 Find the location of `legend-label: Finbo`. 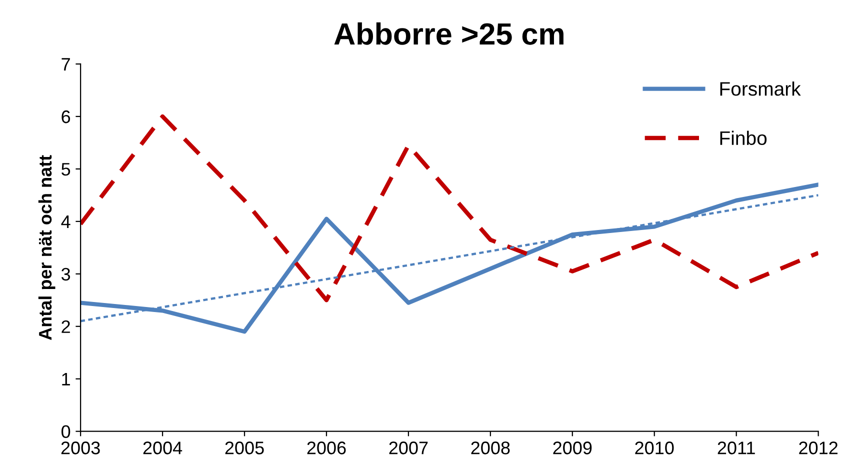

legend-label: Finbo is located at coordinates (743, 138).